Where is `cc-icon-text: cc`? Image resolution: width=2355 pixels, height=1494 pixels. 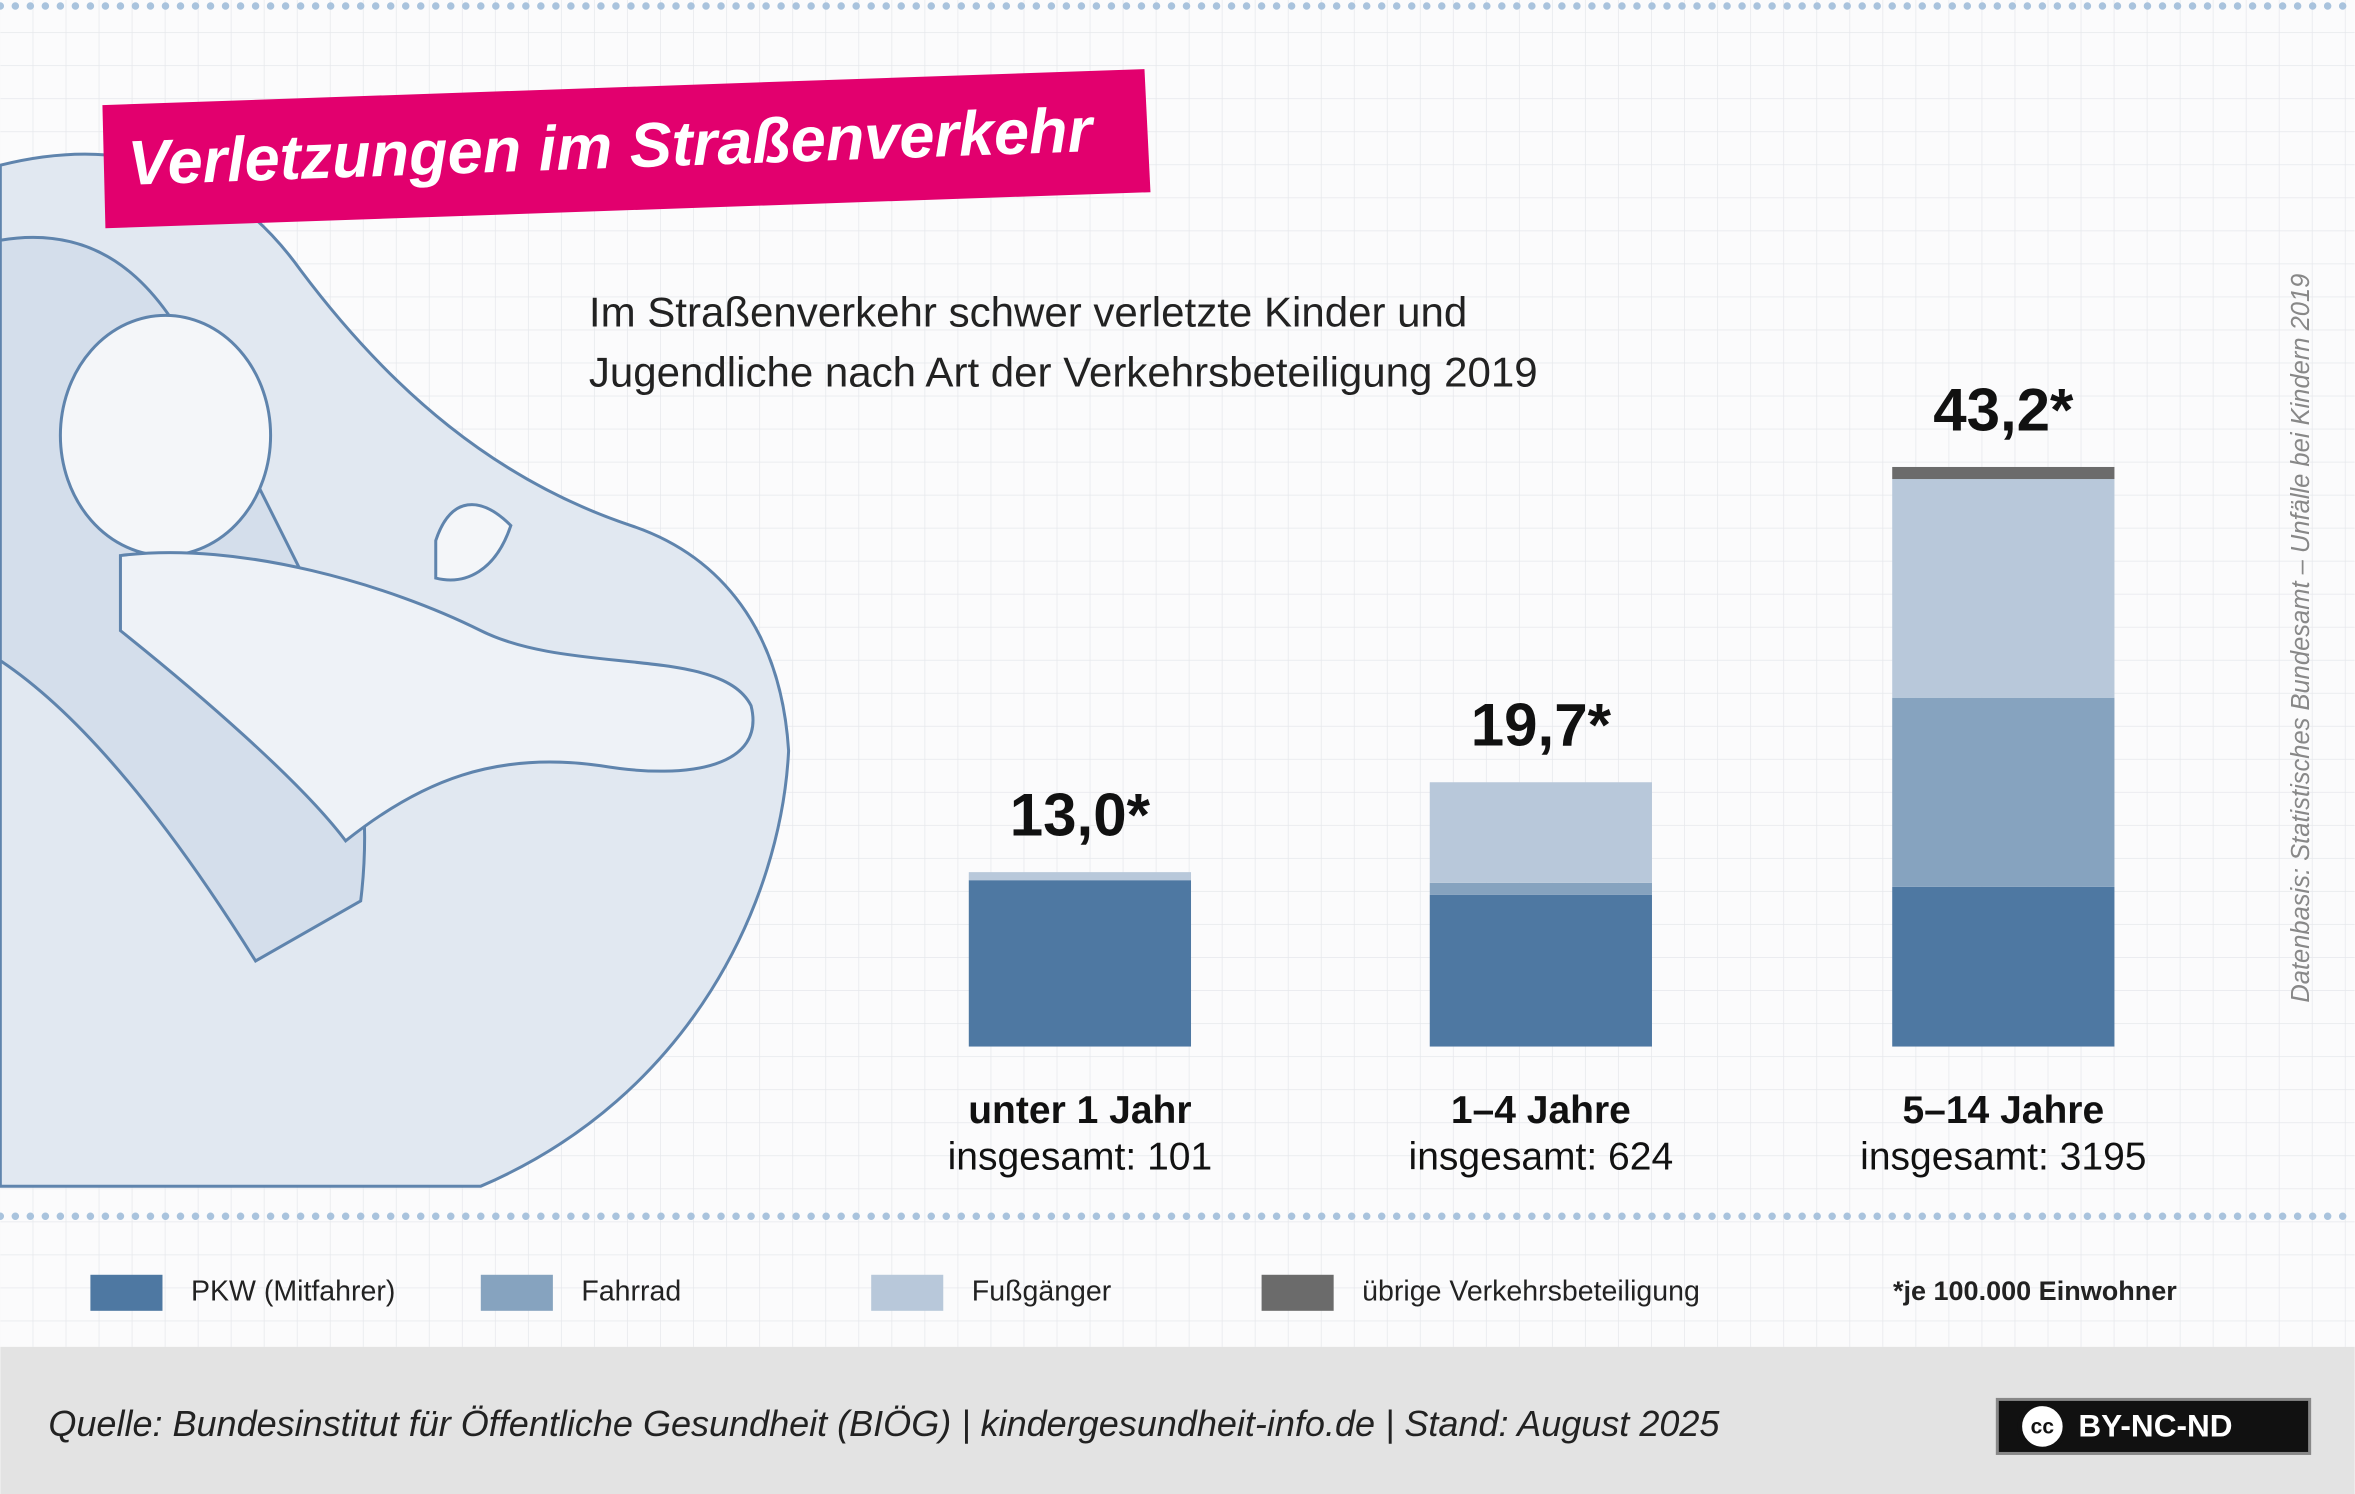 cc-icon-text: cc is located at coordinates (2043, 1426).